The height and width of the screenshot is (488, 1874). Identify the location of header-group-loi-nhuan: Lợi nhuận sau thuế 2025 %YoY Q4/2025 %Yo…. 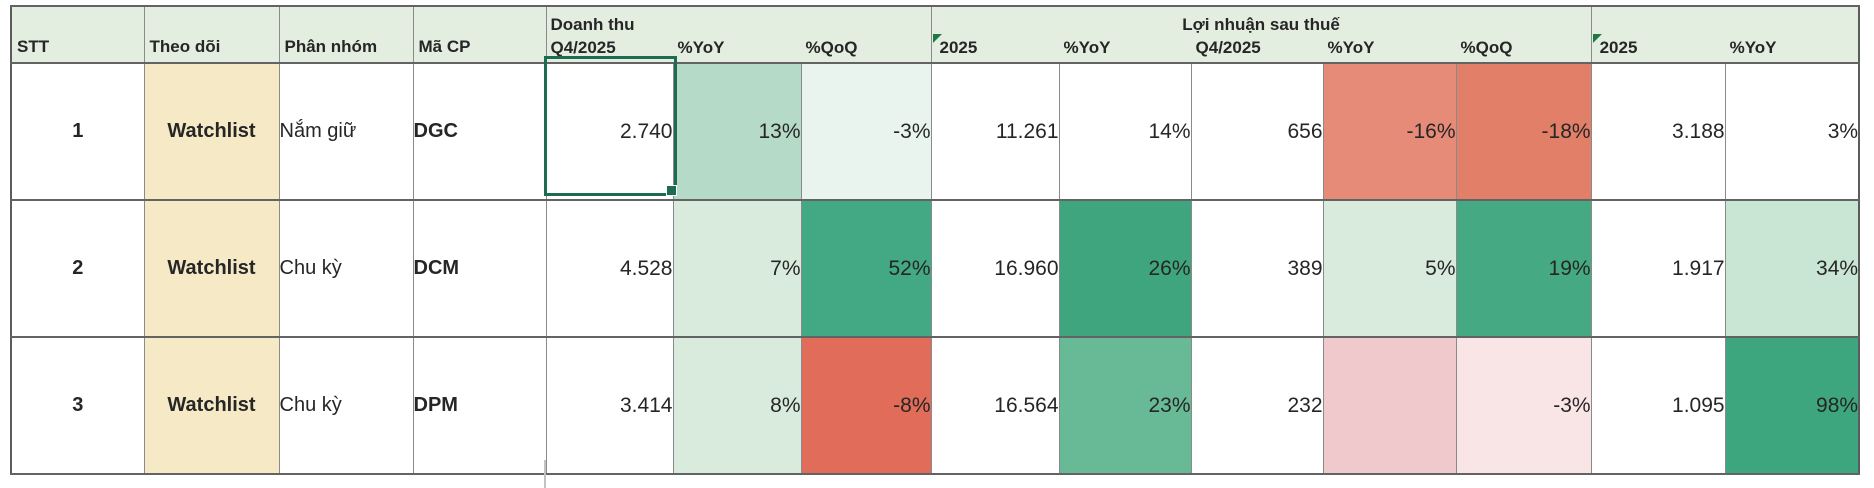
(1261, 34).